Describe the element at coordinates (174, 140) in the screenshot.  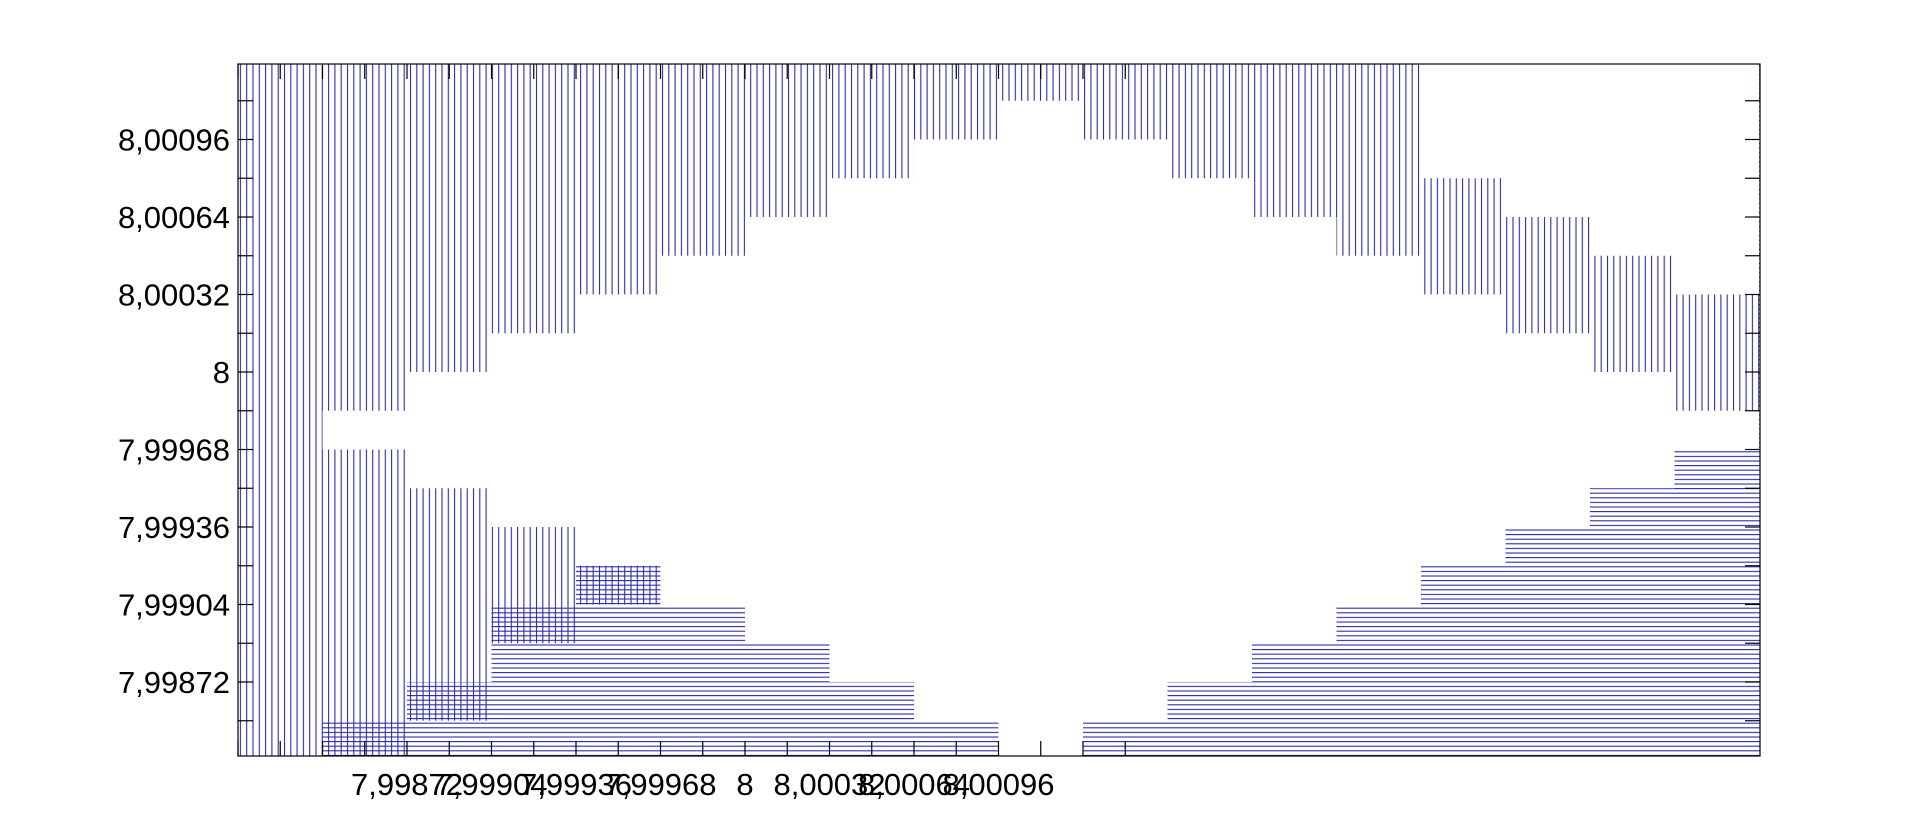
I see `y-tick-label: 8,00096` at that location.